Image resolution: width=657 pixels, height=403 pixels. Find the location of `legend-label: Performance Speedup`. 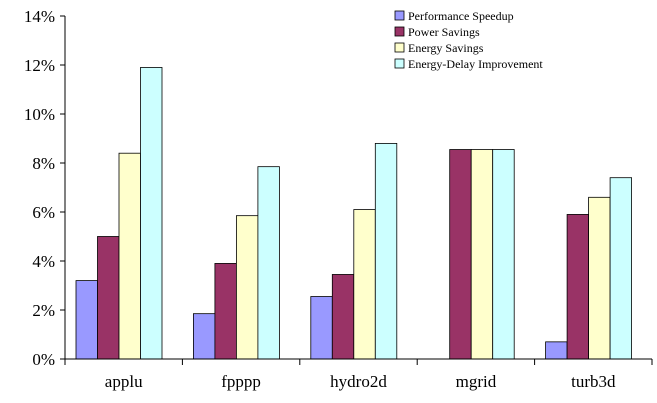

legend-label: Performance Speedup is located at coordinates (461, 16).